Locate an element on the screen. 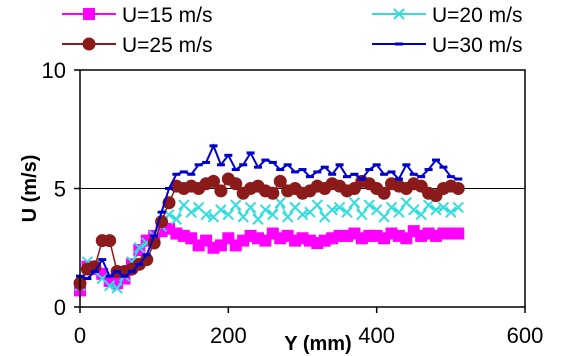 The image size is (563, 356). y-axis-label: U (m/s) is located at coordinates (30, 189).